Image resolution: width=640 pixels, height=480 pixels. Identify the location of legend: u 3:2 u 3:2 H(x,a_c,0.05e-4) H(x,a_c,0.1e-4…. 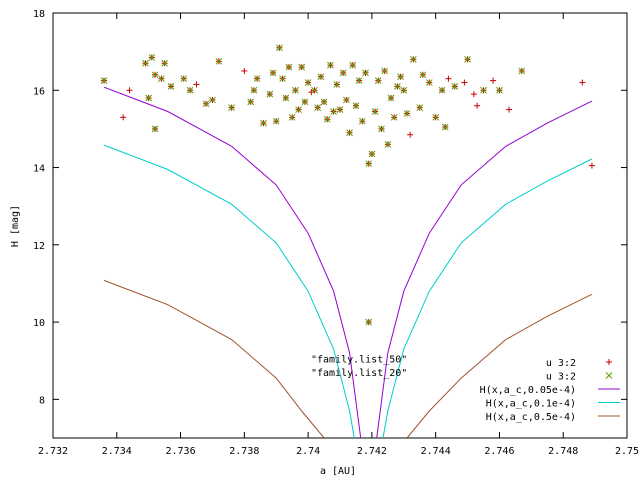
(550, 390).